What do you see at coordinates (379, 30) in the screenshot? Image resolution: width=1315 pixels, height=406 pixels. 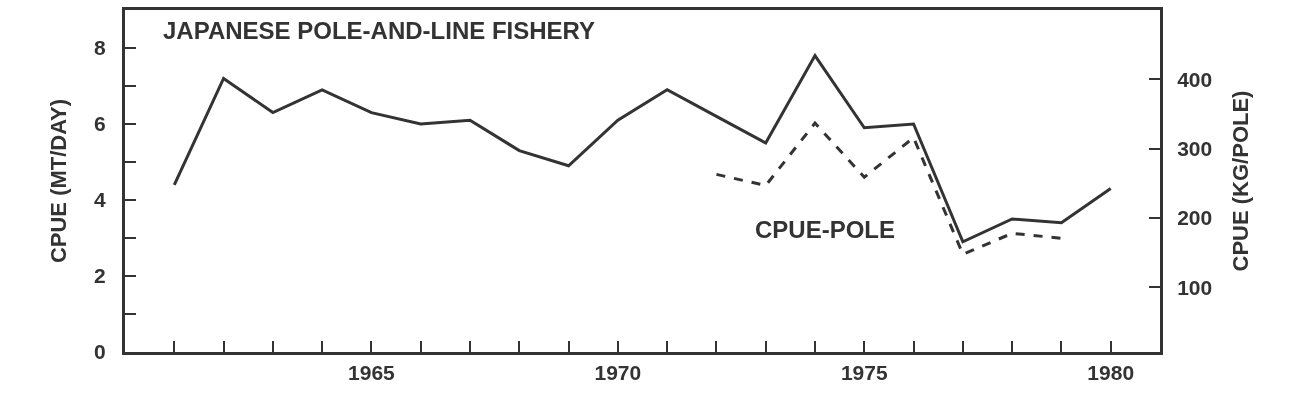 I see `chart-title: JAPANESE POLE-AND-LINE FISHERY` at bounding box center [379, 30].